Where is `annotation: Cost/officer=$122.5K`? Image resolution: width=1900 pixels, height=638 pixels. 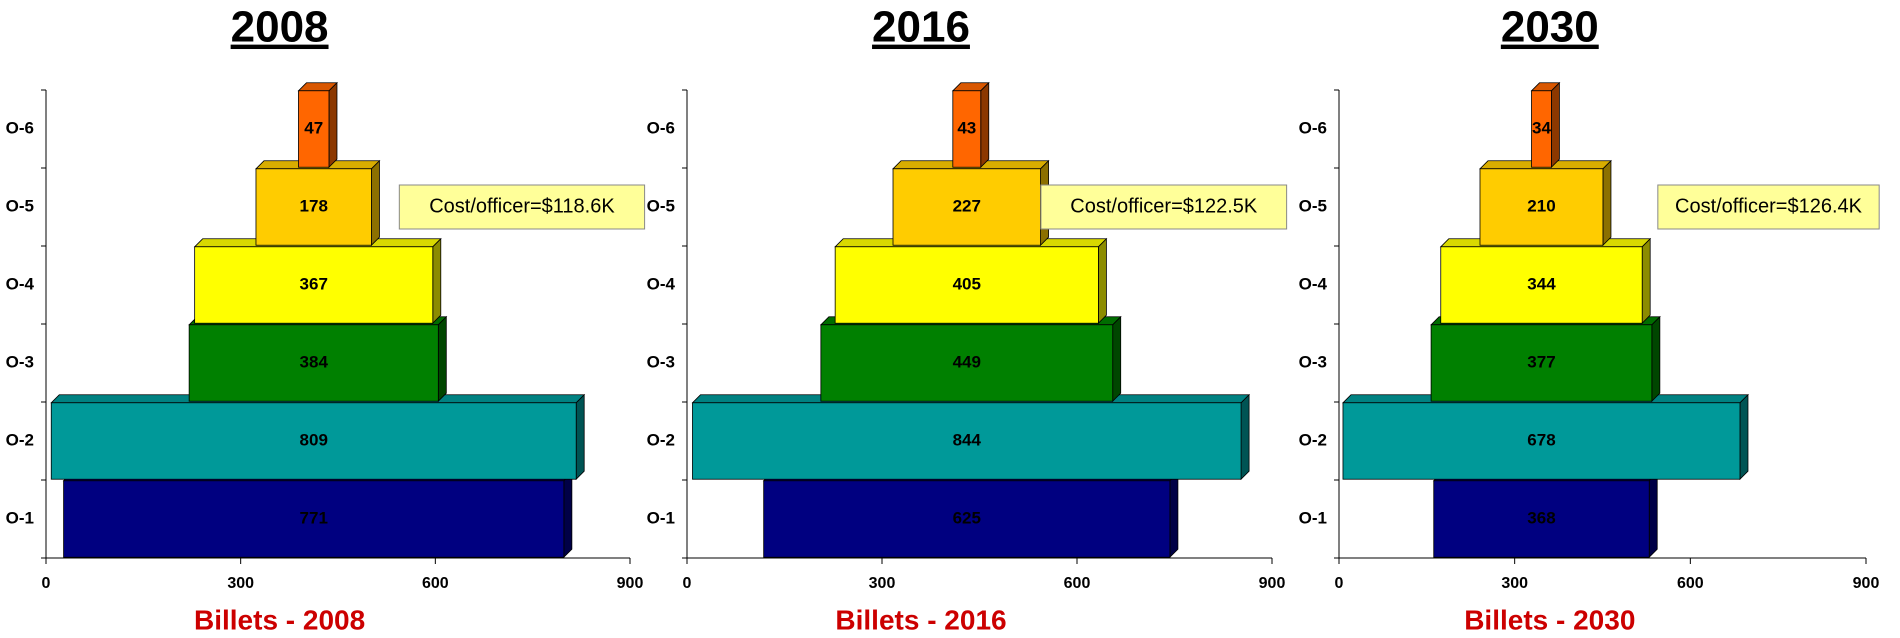 annotation: Cost/officer=$122.5K is located at coordinates (1164, 206).